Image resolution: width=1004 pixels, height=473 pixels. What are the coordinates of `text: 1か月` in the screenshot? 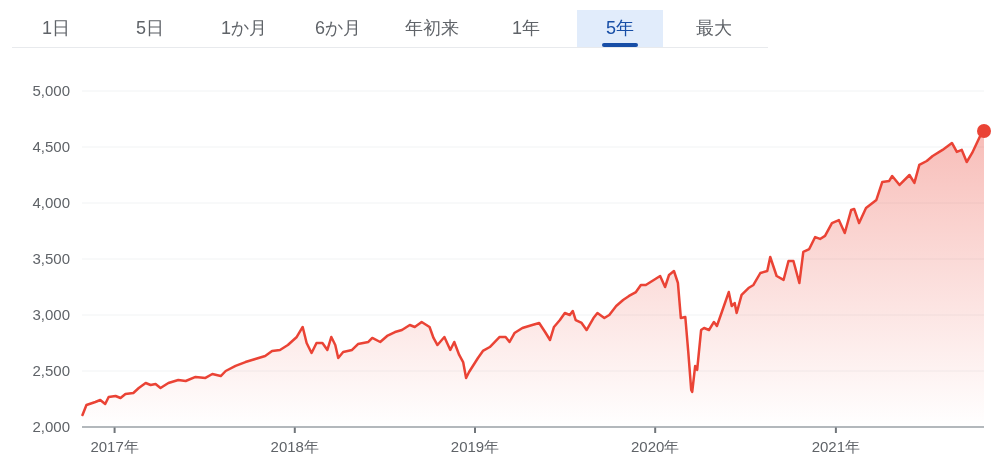 It's located at (244, 28).